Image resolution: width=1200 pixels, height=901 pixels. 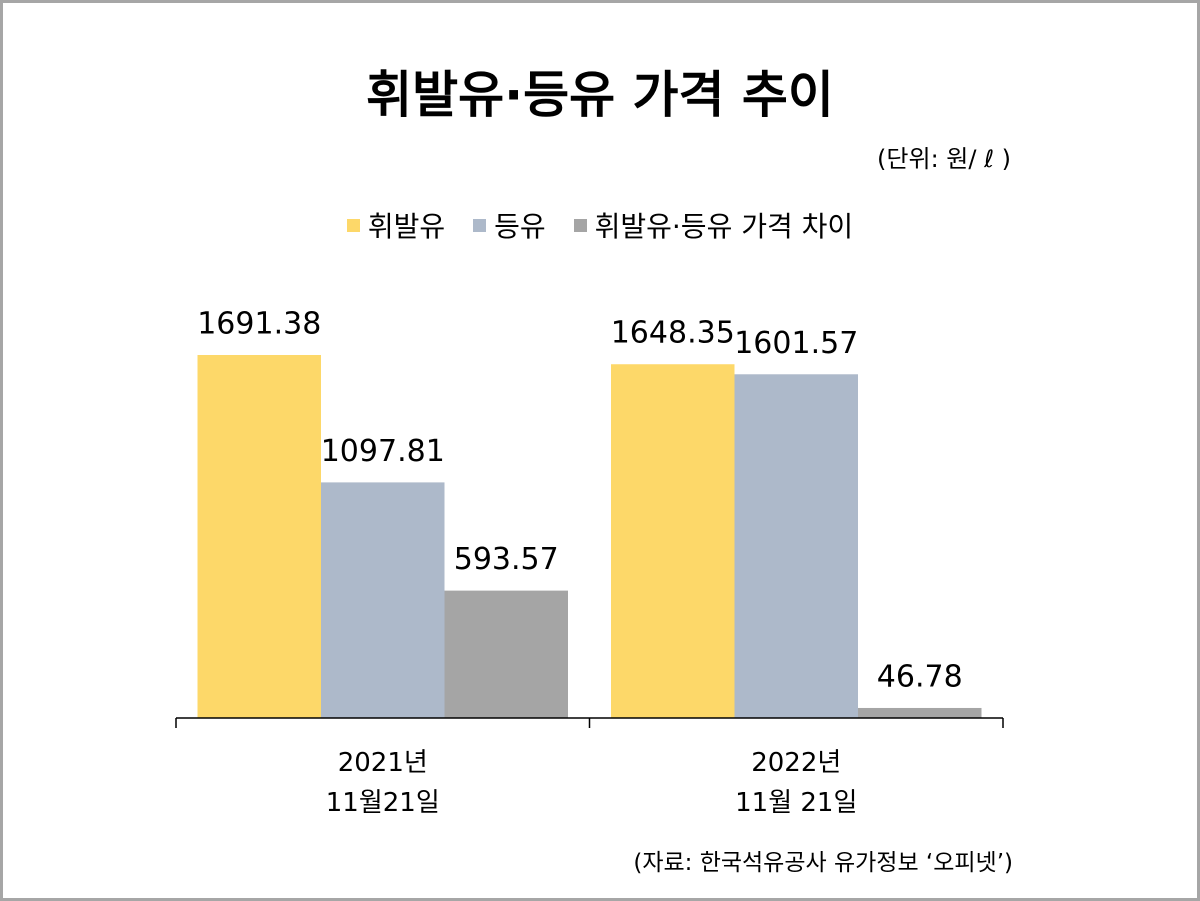 I want to click on source-note: (자료: 한국석유공사 유가정보 ‘오피넷’), so click(x=823, y=863).